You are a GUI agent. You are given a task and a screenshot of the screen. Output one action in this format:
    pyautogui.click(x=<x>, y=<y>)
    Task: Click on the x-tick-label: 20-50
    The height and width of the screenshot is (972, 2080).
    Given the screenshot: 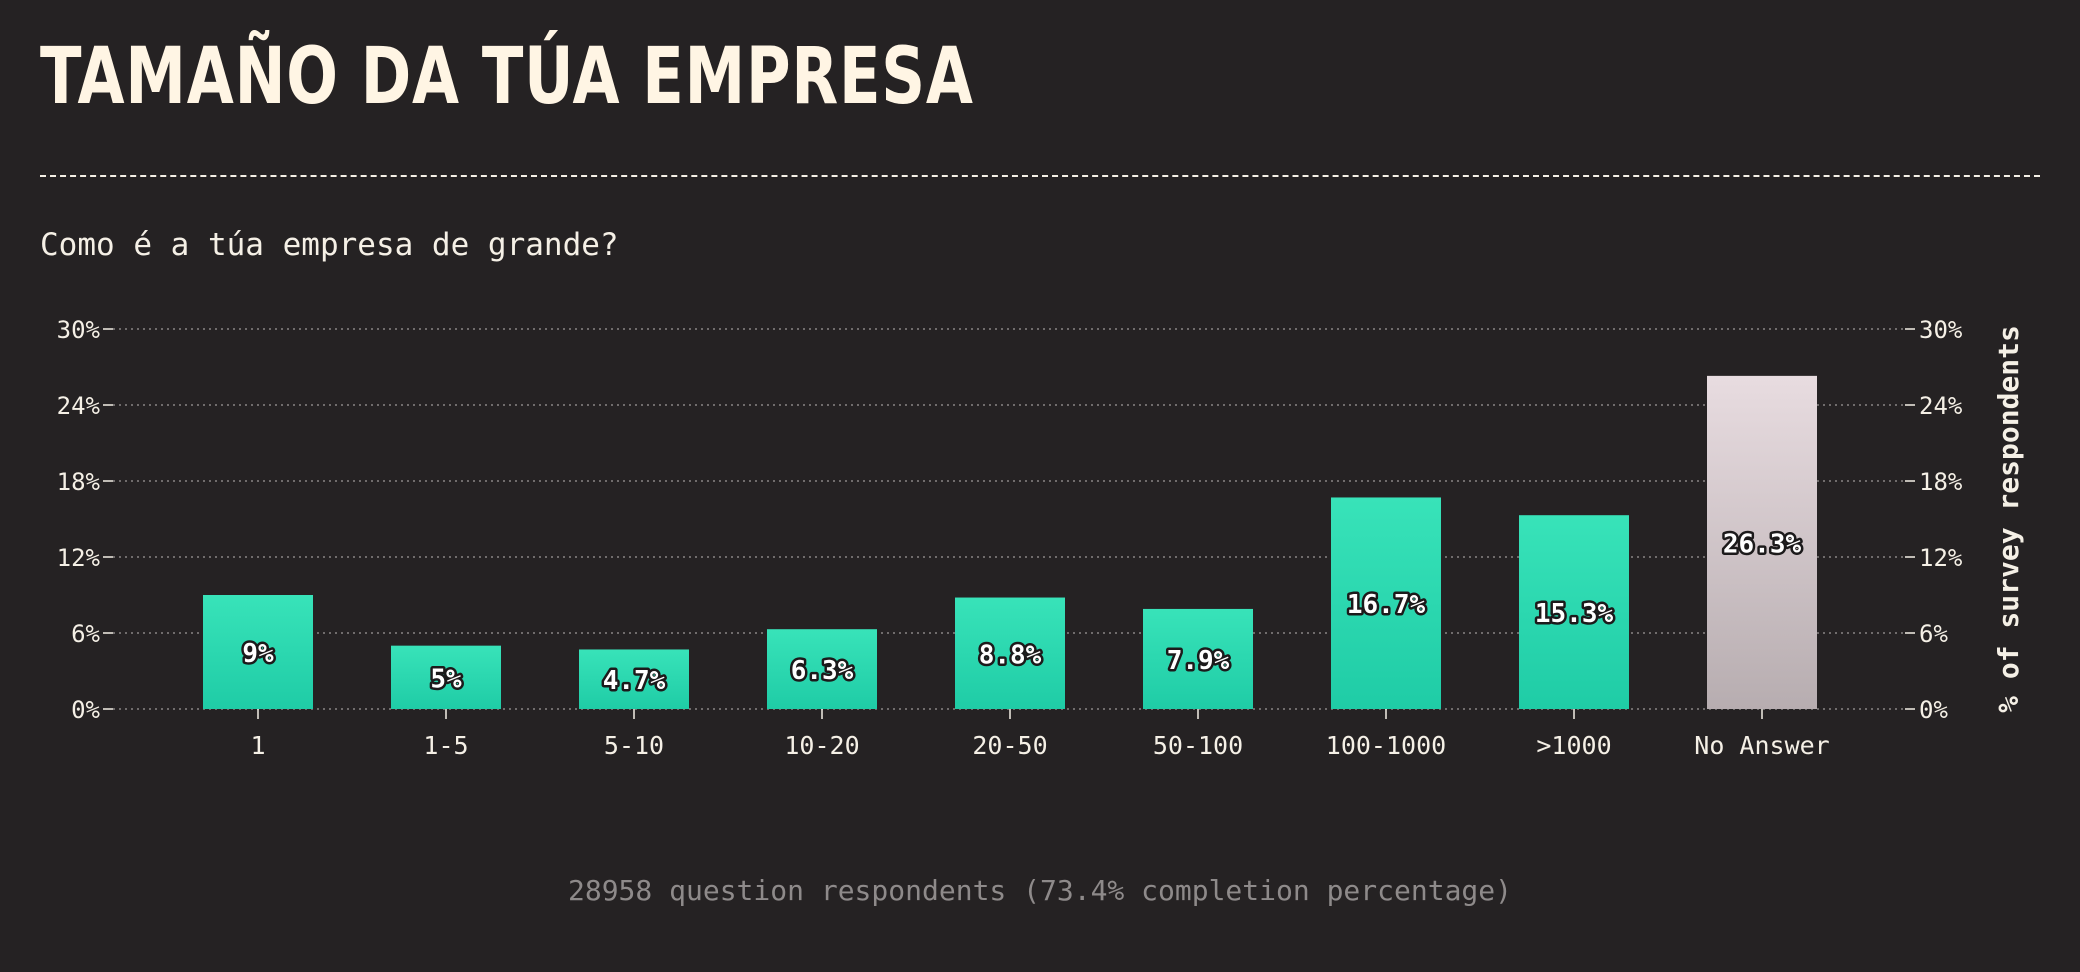 What is the action you would take?
    pyautogui.click(x=1009, y=745)
    